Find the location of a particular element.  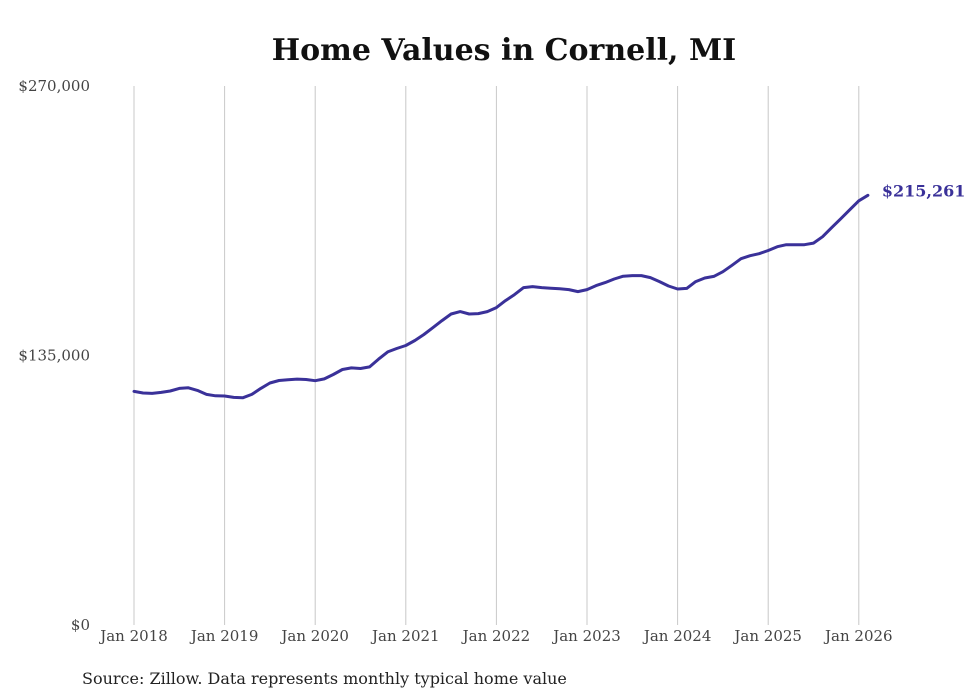

y-tick-label: $135,000 is located at coordinates (54, 356).